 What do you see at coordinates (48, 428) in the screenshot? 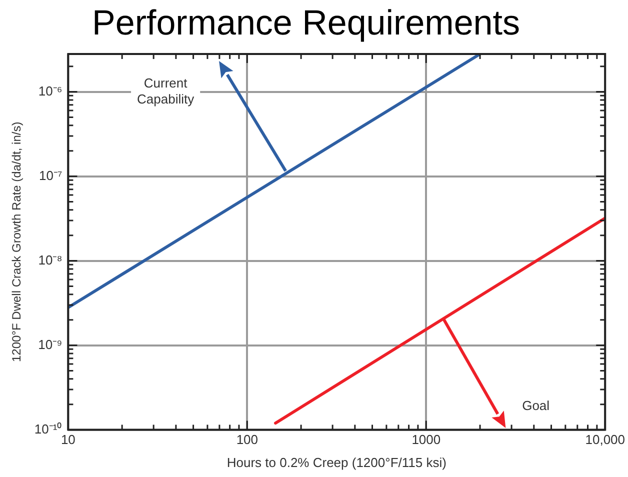
I see `y-tick-label: 10⁻¹⁰` at bounding box center [48, 428].